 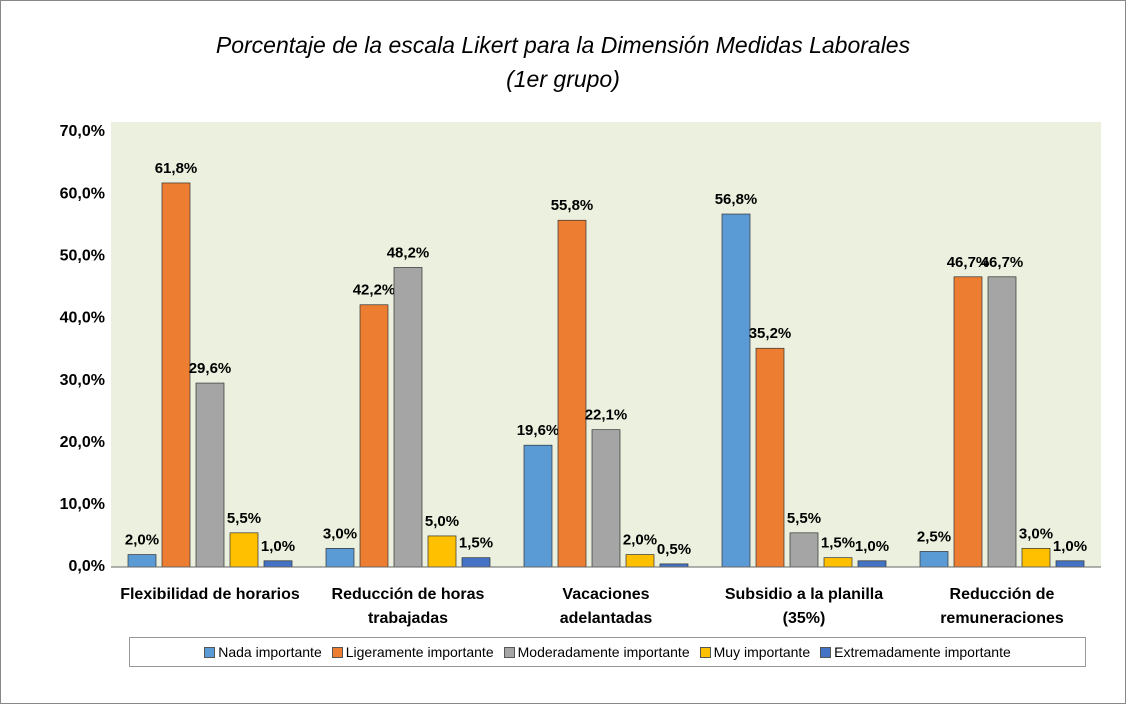 What do you see at coordinates (419, 652) in the screenshot?
I see `legend-label: Ligeramente importante` at bounding box center [419, 652].